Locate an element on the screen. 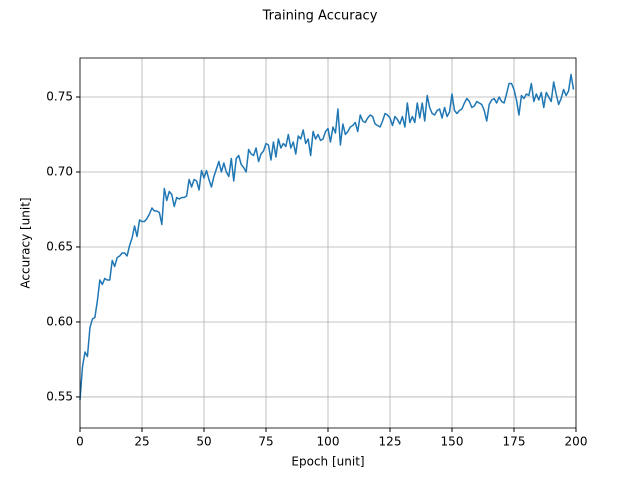  x-tick-label: 200 is located at coordinates (576, 442).